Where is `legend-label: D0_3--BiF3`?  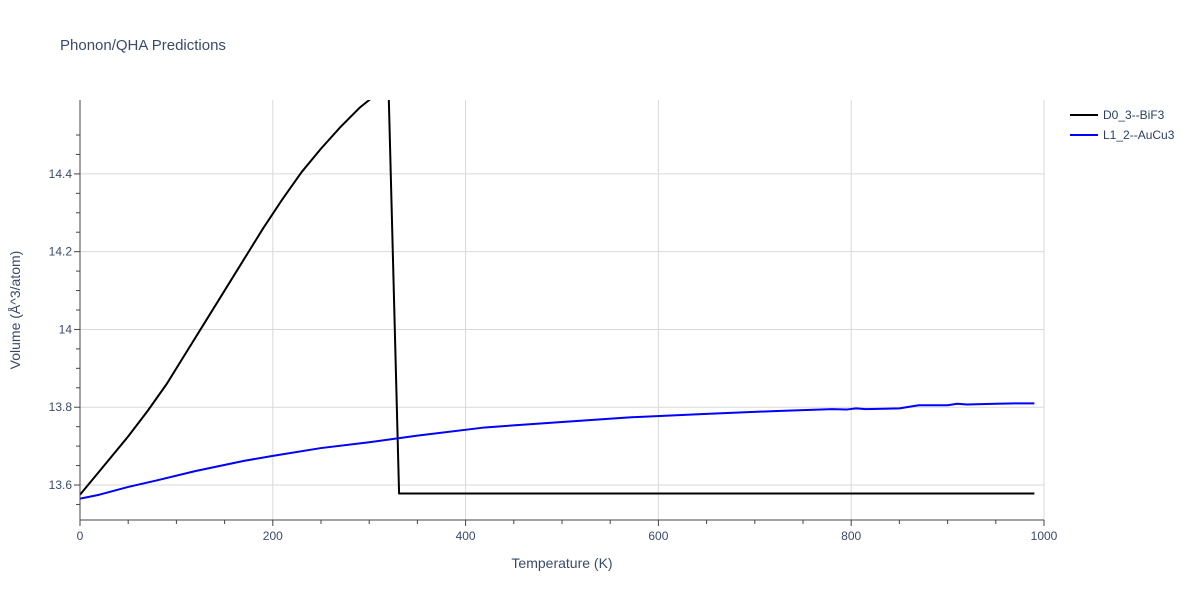
legend-label: D0_3--BiF3 is located at coordinates (1134, 115).